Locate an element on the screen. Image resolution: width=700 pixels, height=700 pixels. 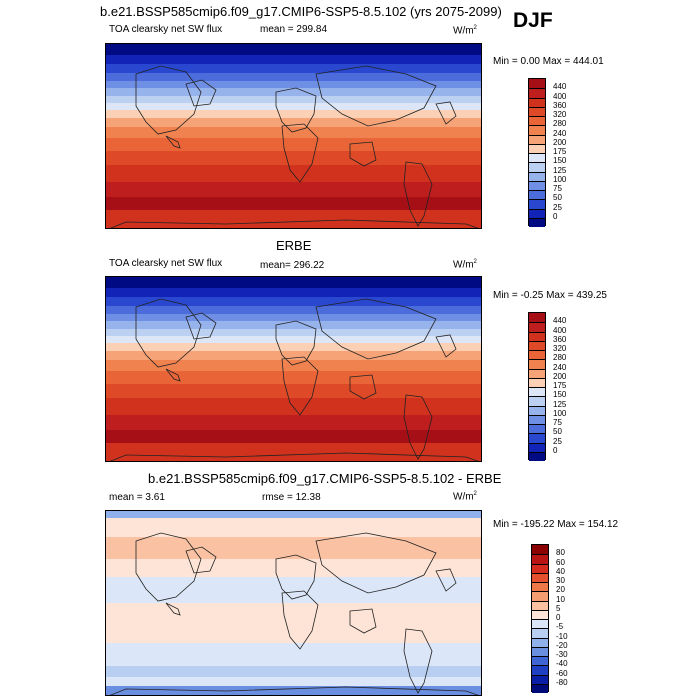
panel2-field-bands is located at coordinates (293, 369).